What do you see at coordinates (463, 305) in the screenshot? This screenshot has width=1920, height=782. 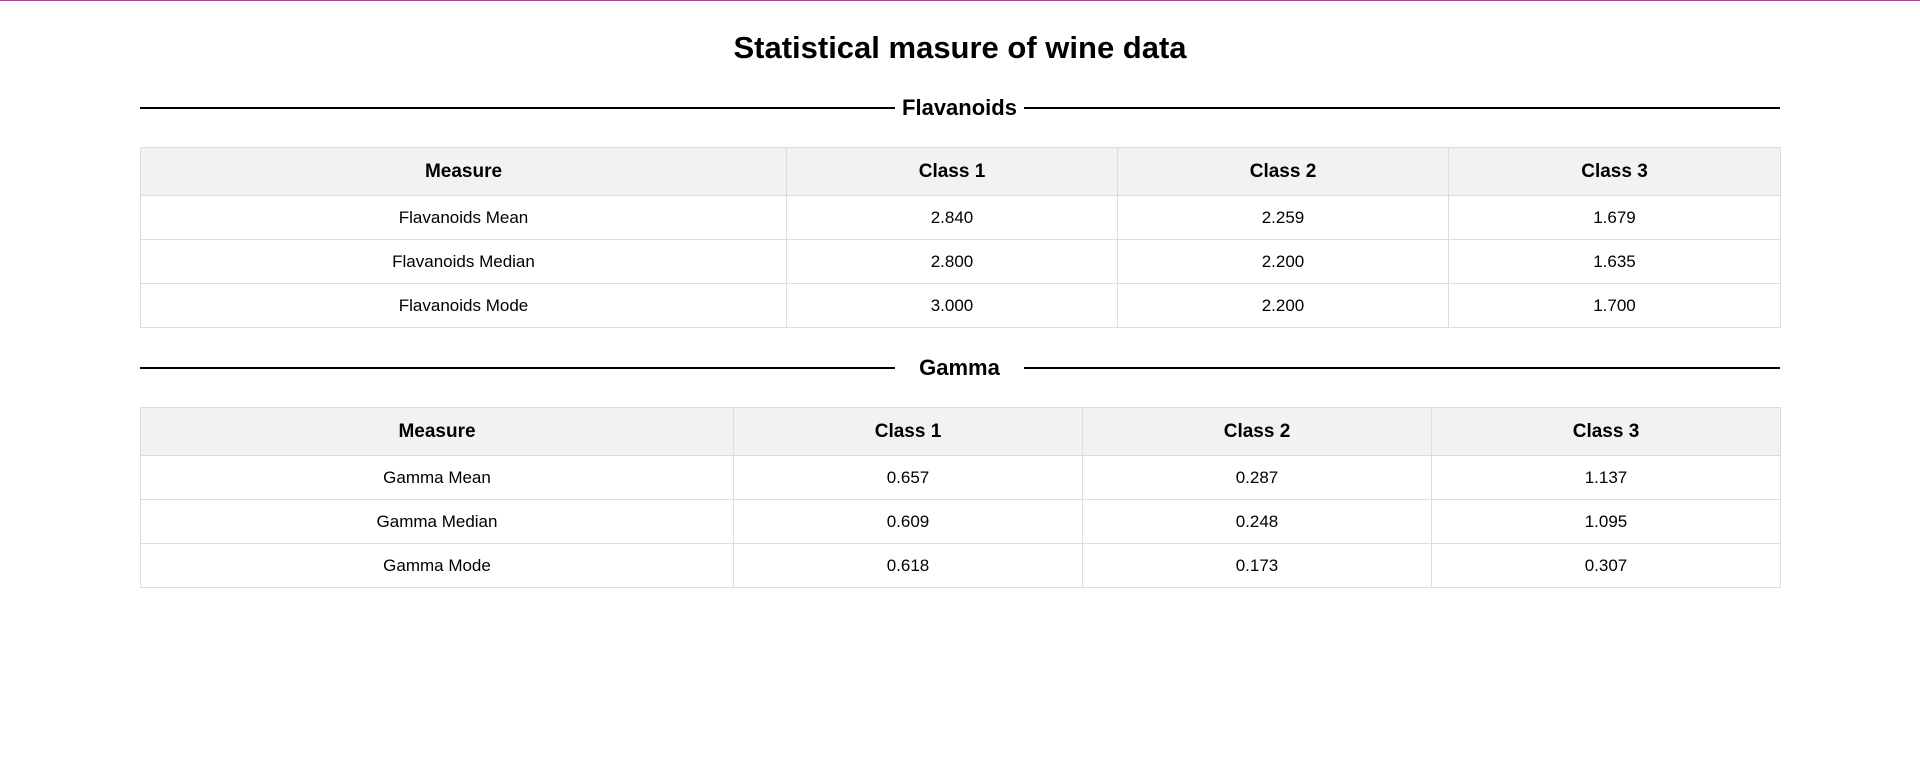 I see `table-cell: Flavanoids Mode` at bounding box center [463, 305].